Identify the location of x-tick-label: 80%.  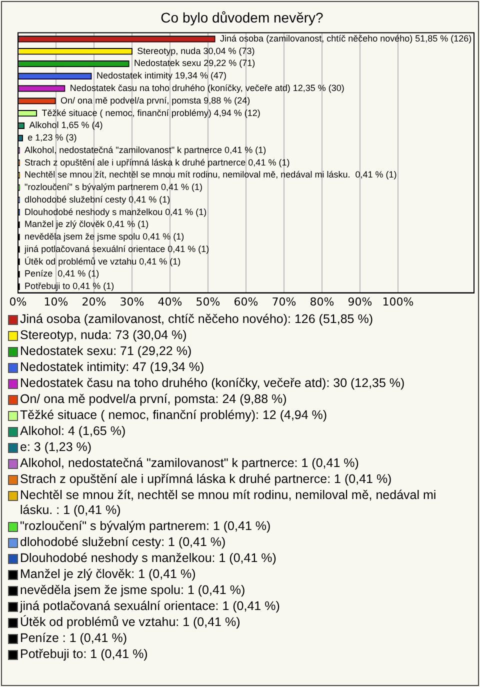
(322, 301).